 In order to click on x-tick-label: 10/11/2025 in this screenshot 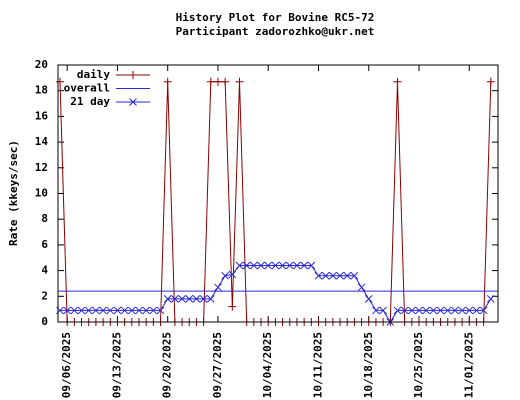, I will do `click(317, 365)`.